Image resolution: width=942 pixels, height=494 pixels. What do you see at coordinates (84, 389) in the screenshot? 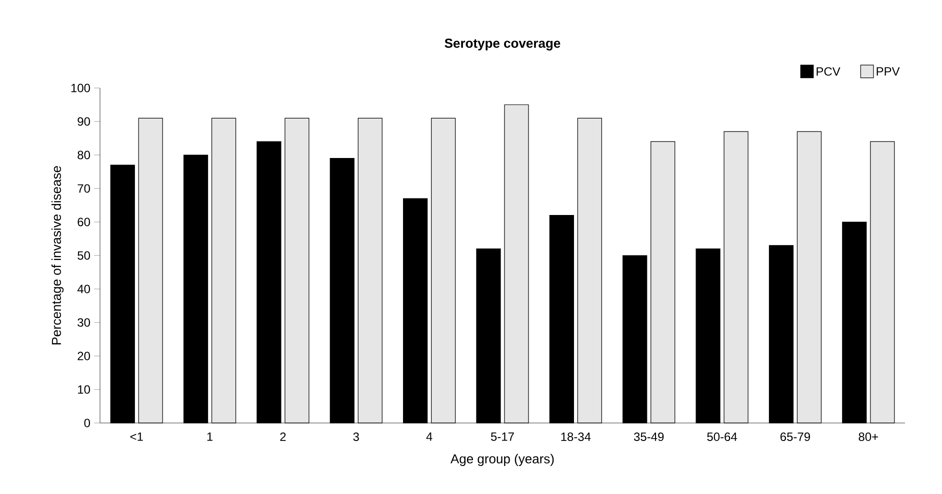
I see `y-tick-label: 10` at bounding box center [84, 389].